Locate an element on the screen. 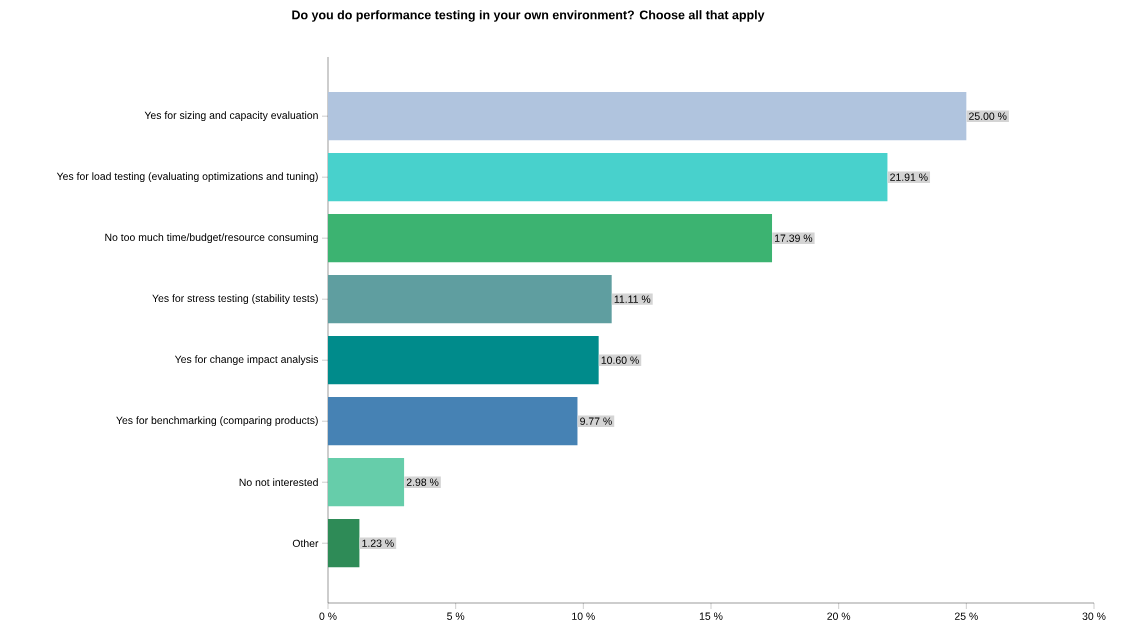 This screenshot has height=630, width=1122. x-tick-label: 0 % is located at coordinates (328, 616).